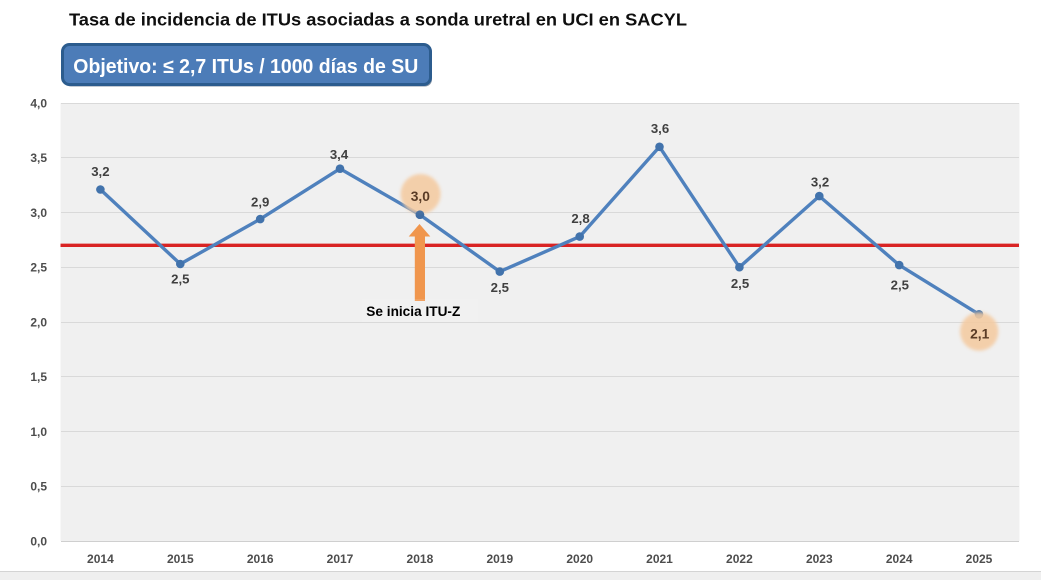  Describe the element at coordinates (38, 103) in the screenshot. I see `svg-text: 4,0` at that location.